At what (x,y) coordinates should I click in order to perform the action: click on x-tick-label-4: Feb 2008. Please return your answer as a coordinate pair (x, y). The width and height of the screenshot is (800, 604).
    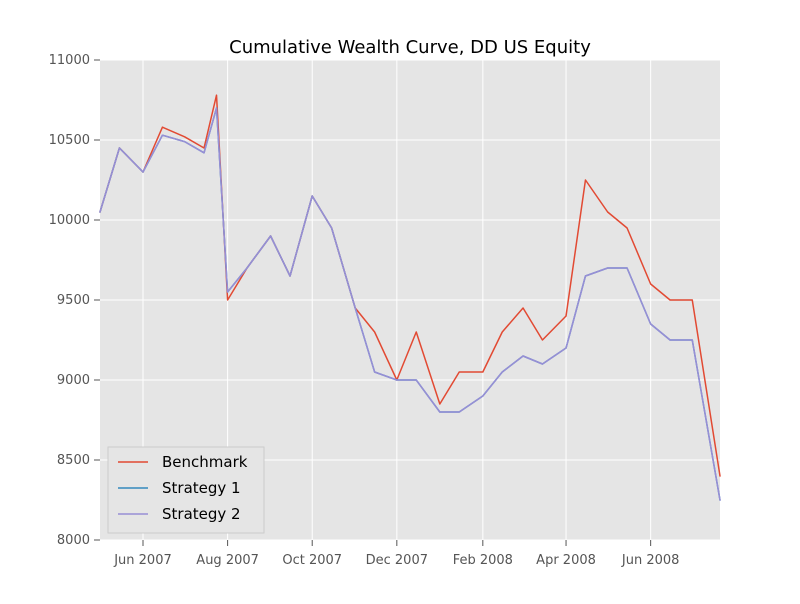
    Looking at the image, I should click on (483, 560).